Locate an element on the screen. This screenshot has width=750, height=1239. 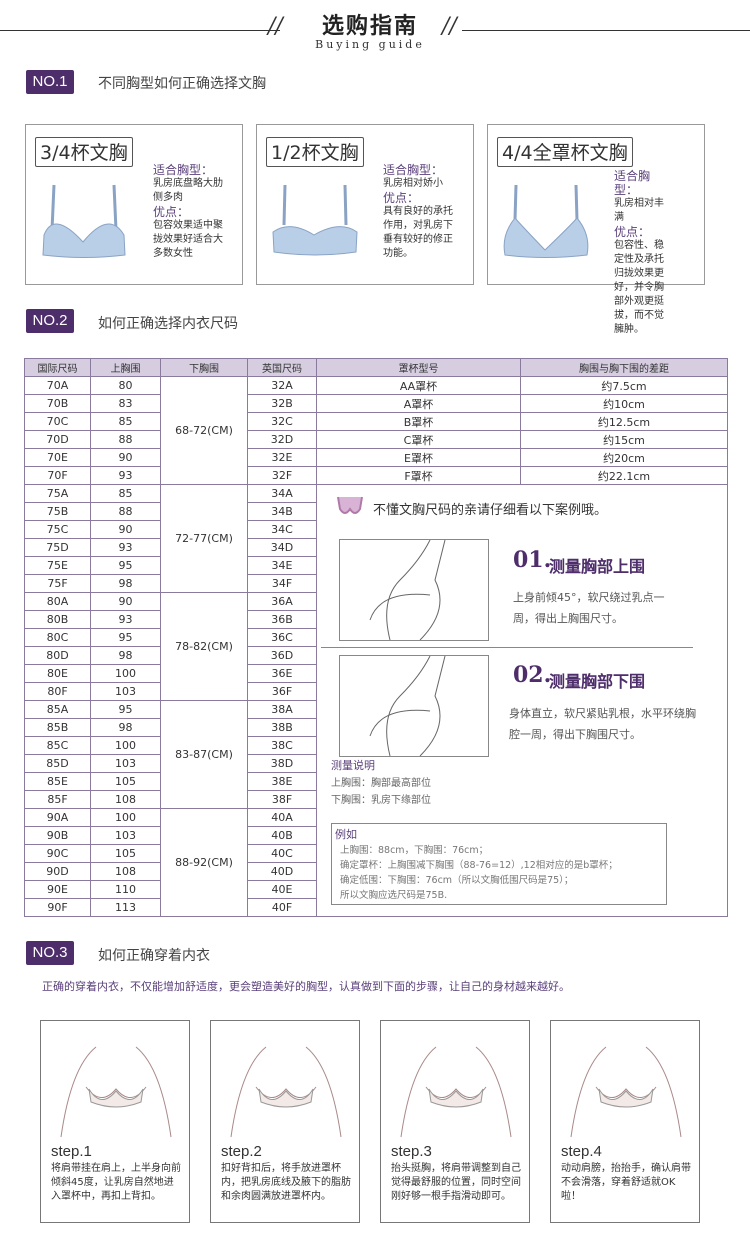
table-row: 85E 105 38E is located at coordinates (376, 781).